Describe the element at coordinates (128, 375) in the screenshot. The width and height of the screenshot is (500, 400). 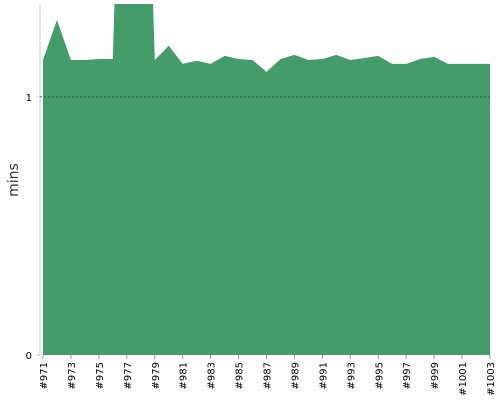
I see `x-tick-label: #977` at that location.